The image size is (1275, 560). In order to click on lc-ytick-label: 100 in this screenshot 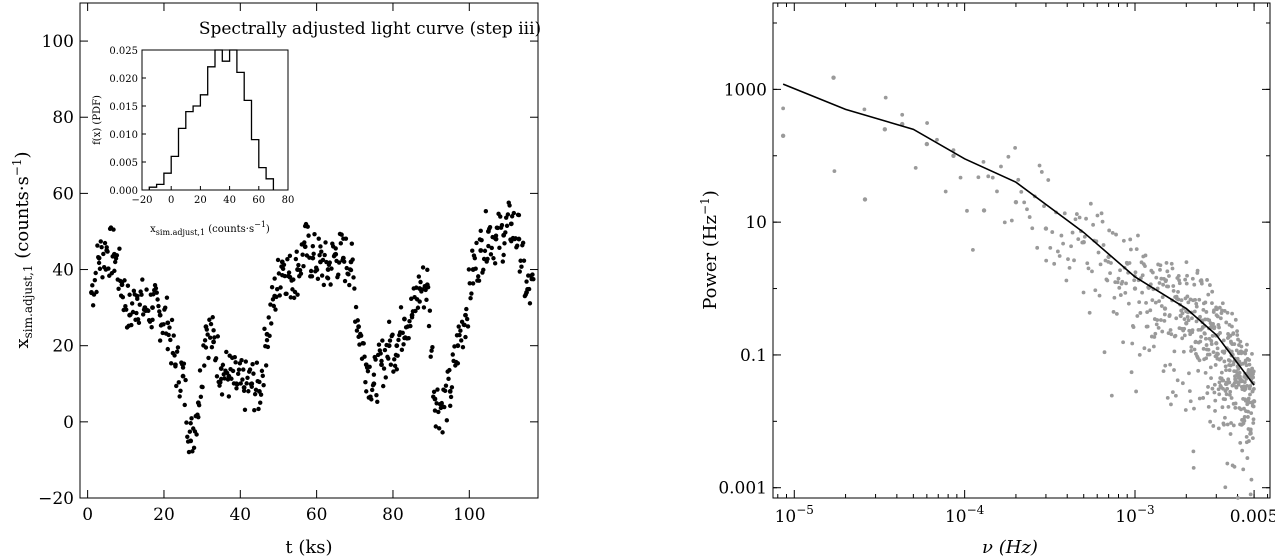, I will do `click(58, 42)`.